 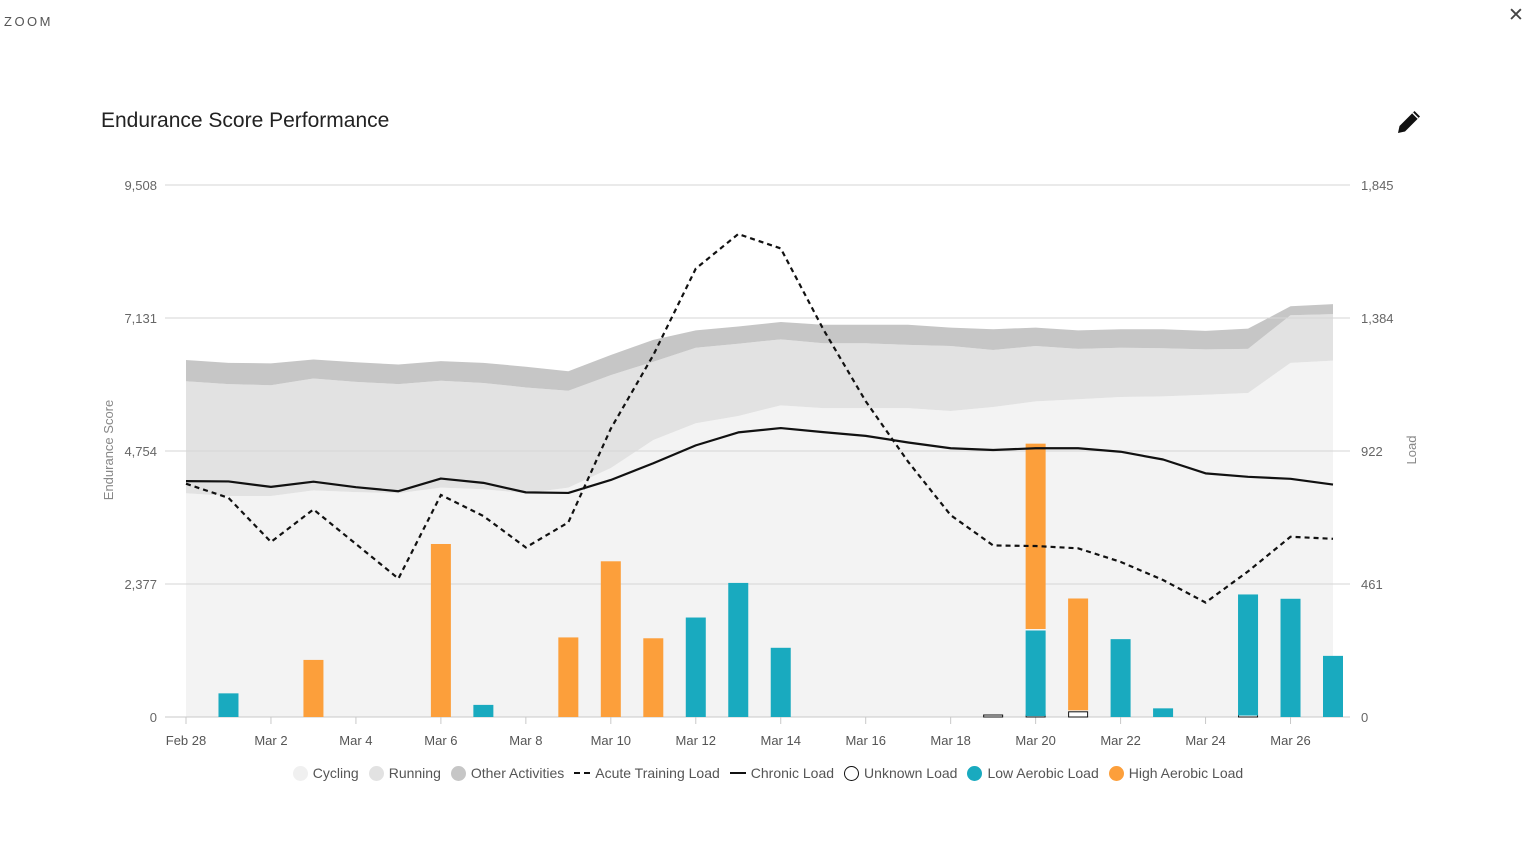 I want to click on legend-item-acute-training-load: Acute Training Load, so click(x=647, y=773).